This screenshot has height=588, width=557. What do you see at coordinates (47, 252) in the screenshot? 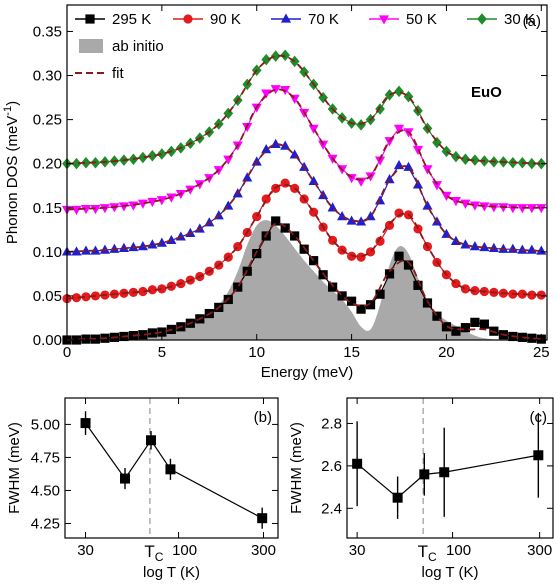
I see `y-tick-label: 0.10` at bounding box center [47, 252].